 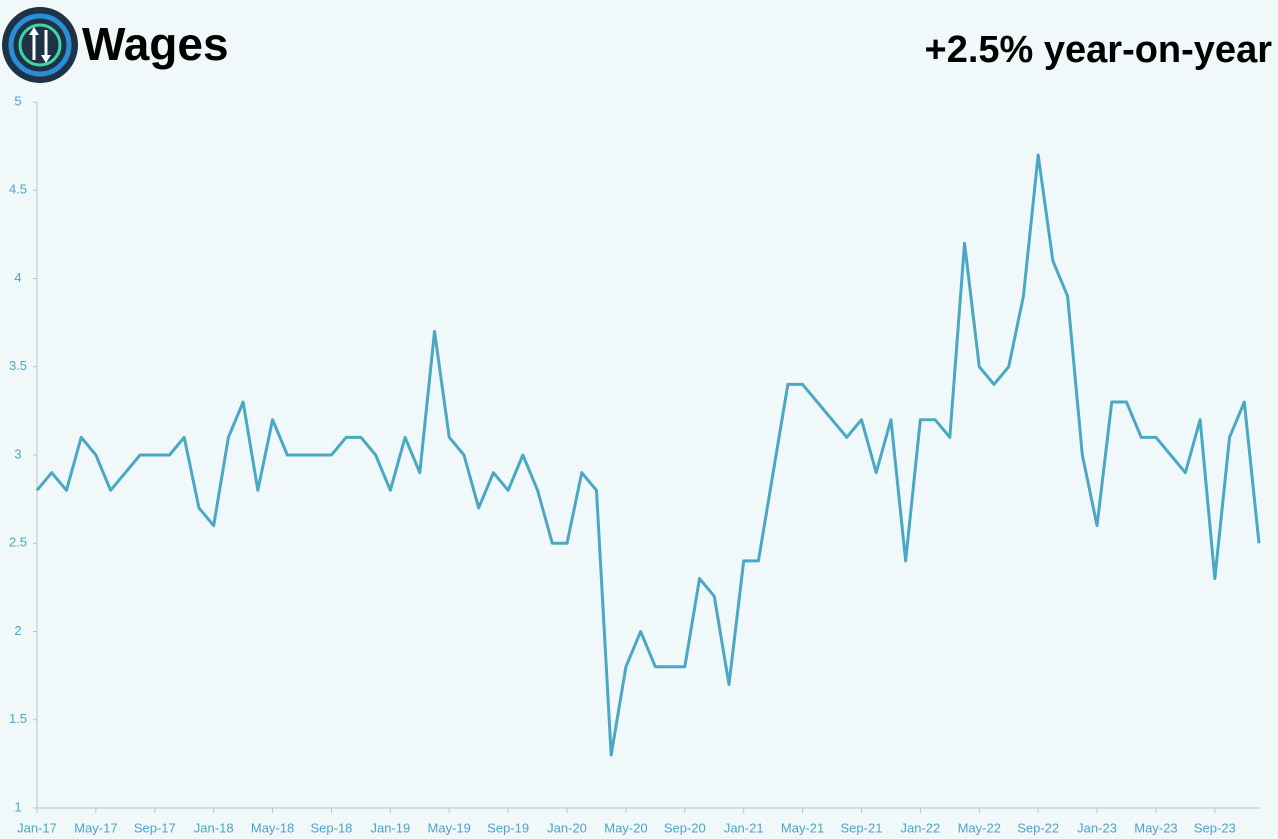 I want to click on x-tick-label: May-17, so click(x=95, y=827).